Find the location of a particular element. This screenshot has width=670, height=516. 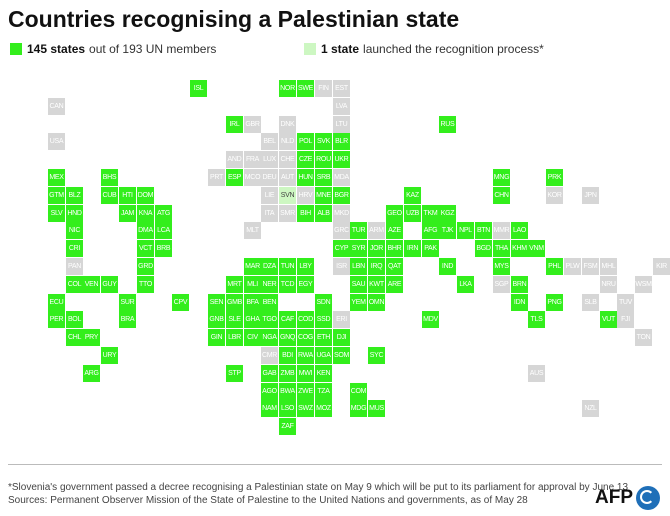

country-tile-mrt: MRT is located at coordinates (234, 284).